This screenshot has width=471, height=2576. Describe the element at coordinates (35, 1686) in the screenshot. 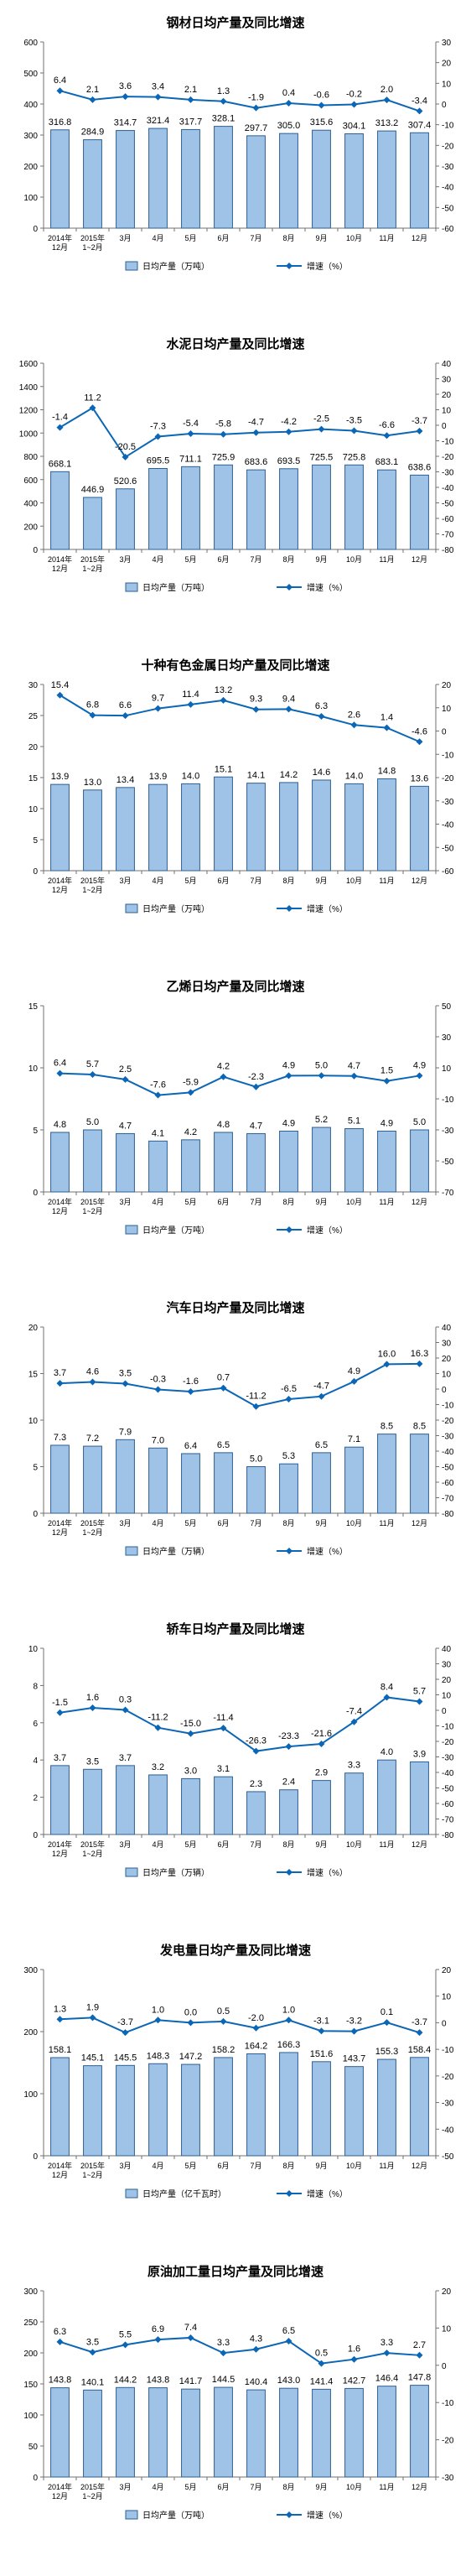

I see `y-tick-label-left: 8` at that location.